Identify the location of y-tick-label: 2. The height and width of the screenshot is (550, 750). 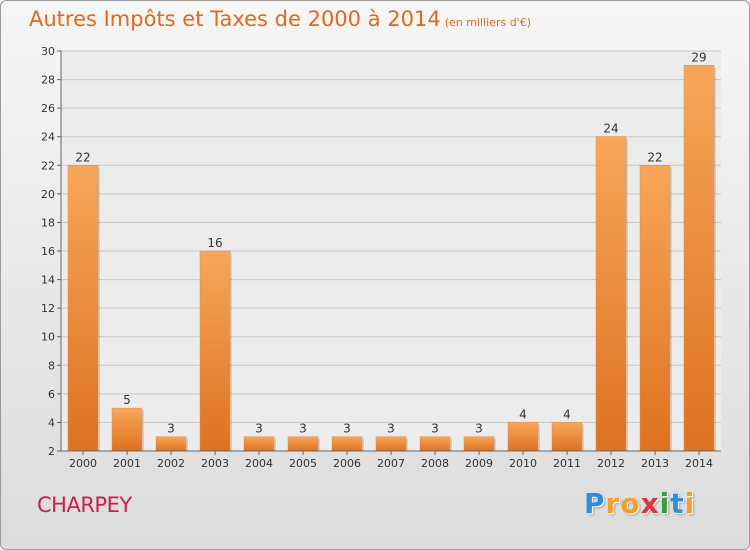
(51, 451).